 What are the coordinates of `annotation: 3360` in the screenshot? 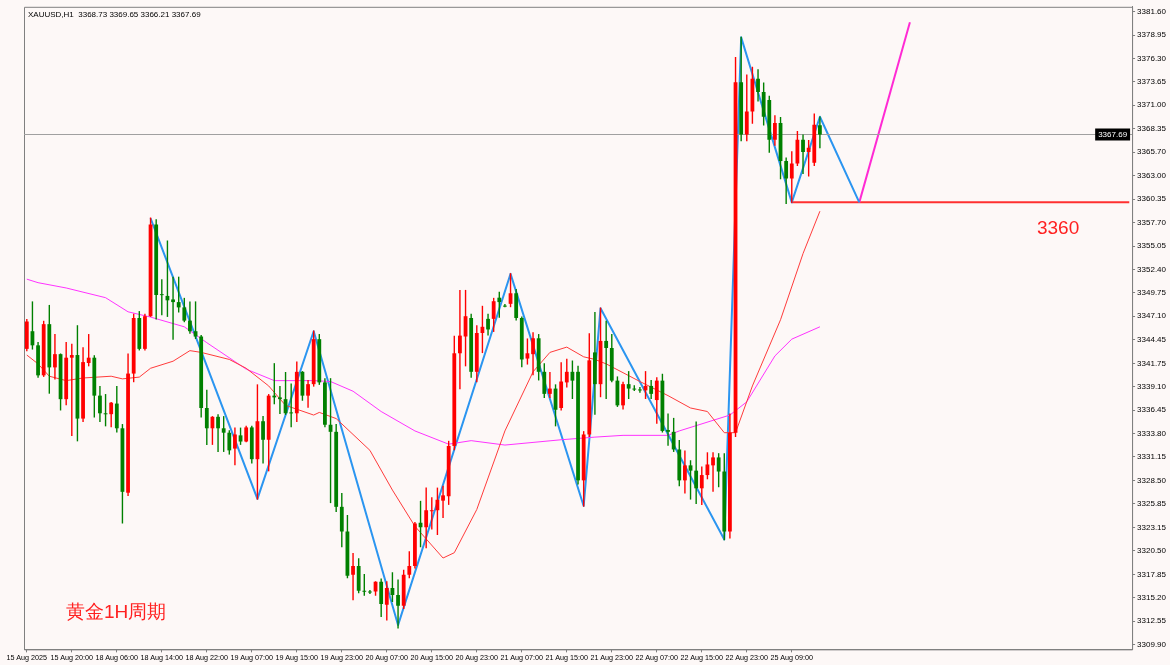 It's located at (1058, 227).